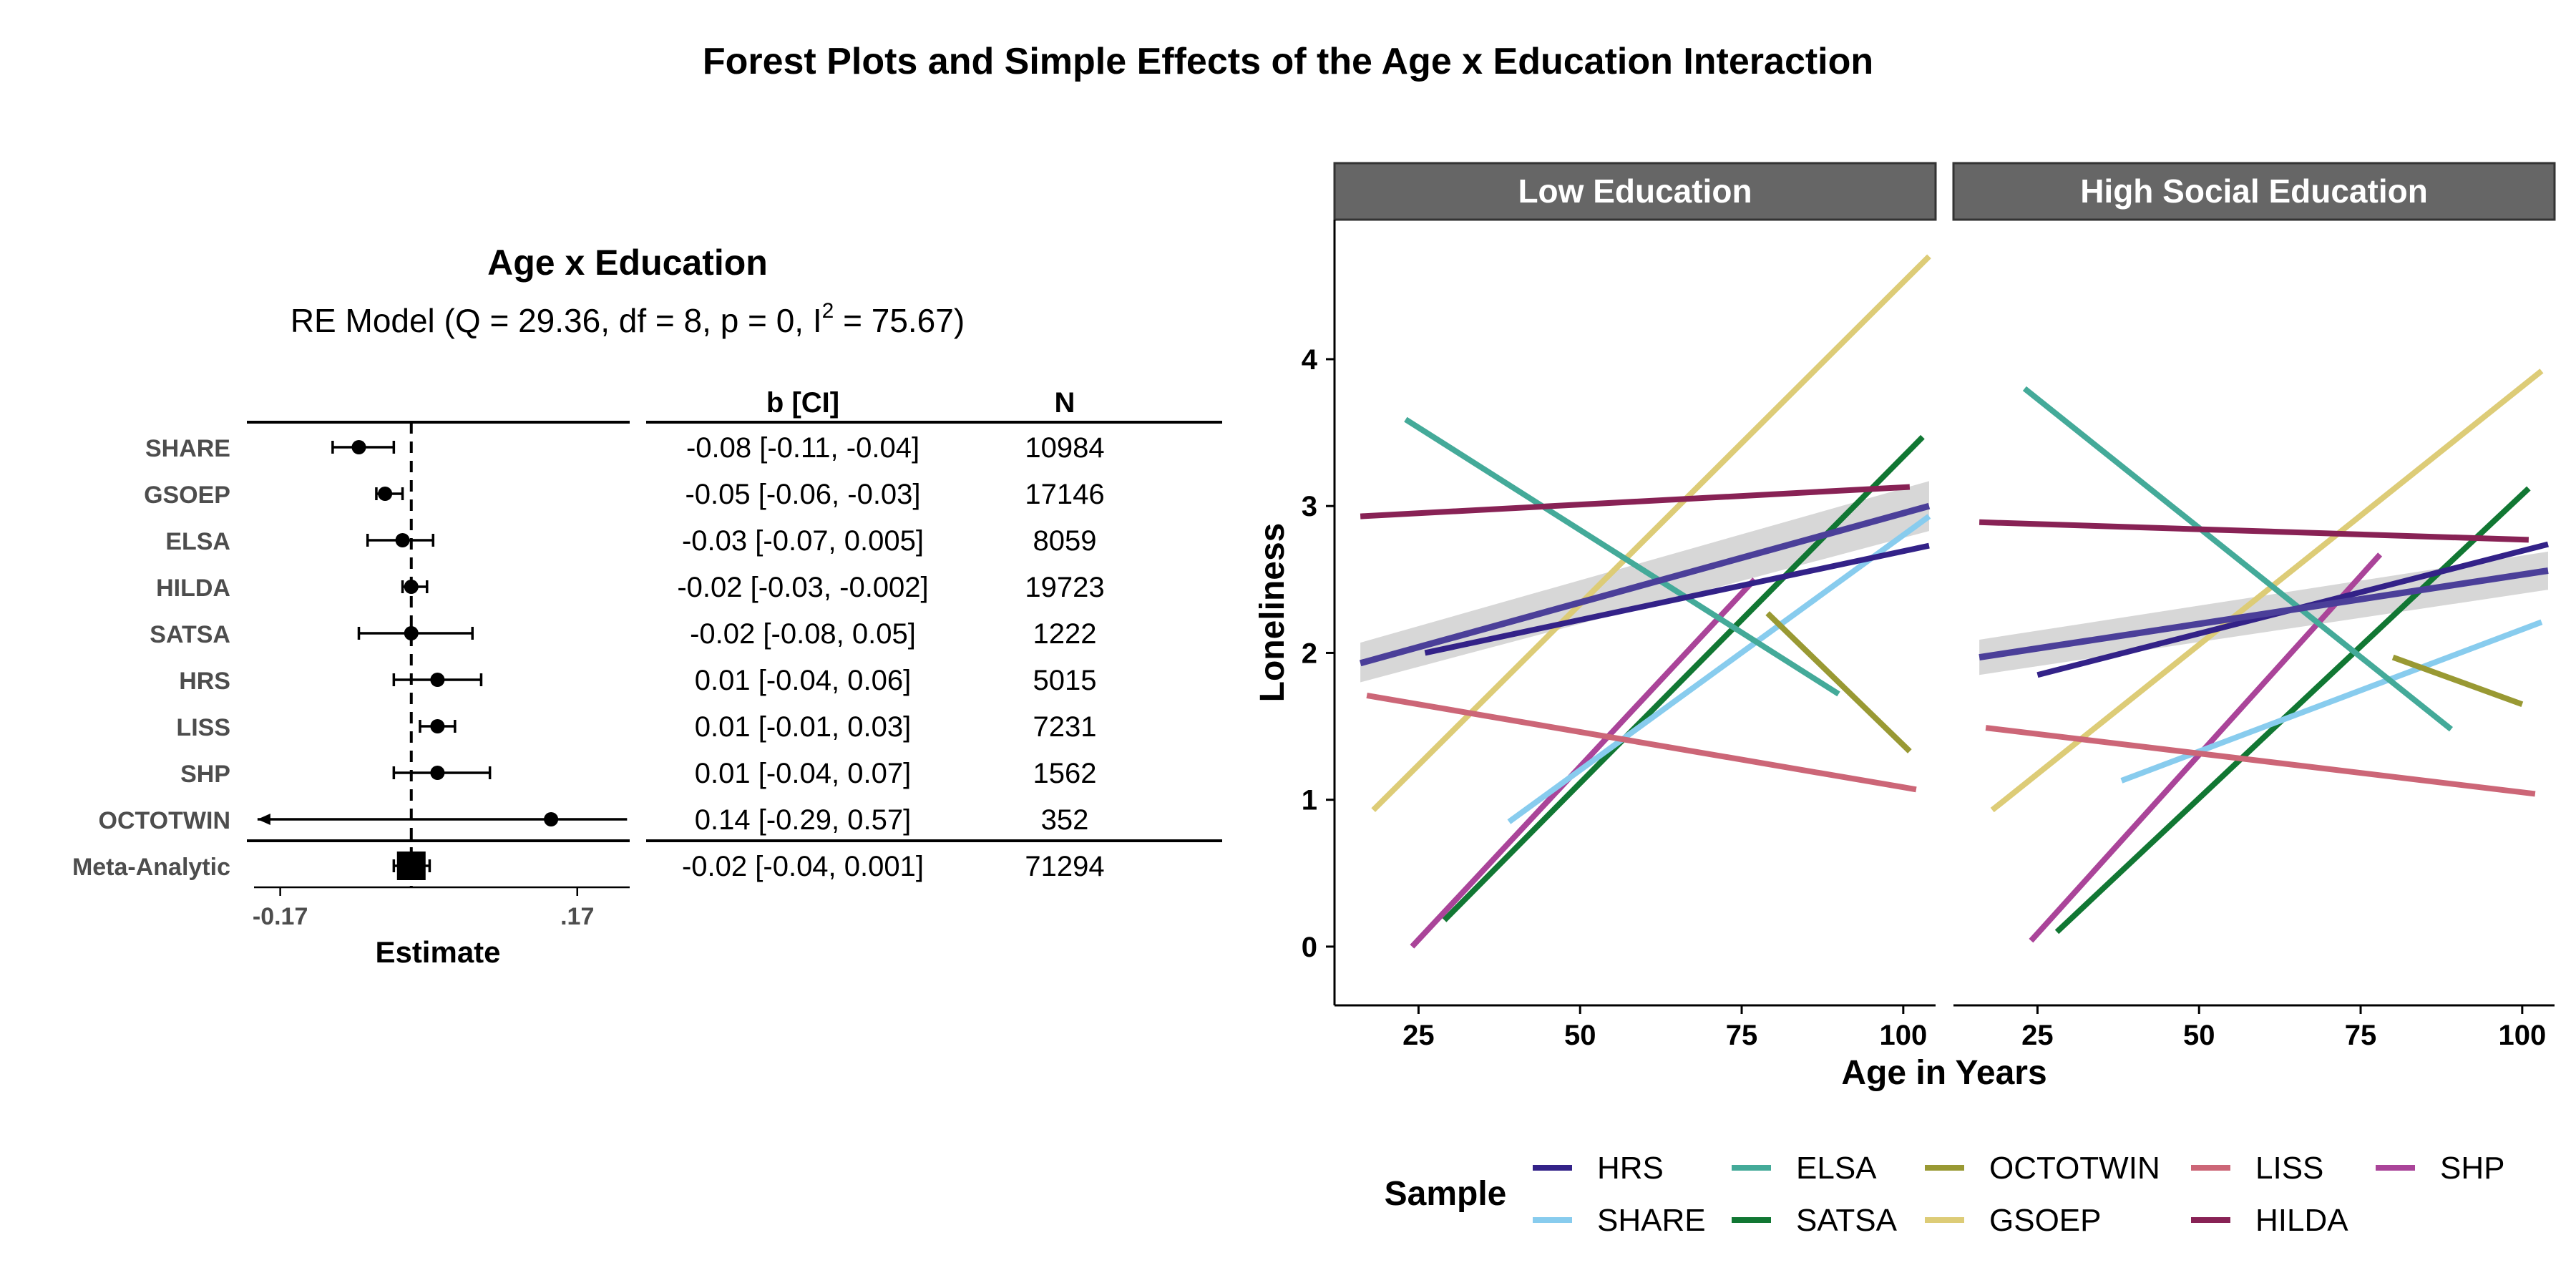 The height and width of the screenshot is (1288, 2576). What do you see at coordinates (802, 587) in the screenshot?
I see `forest-estimate-text-hilda: -0.02 [-0.03, -0.002]` at bounding box center [802, 587].